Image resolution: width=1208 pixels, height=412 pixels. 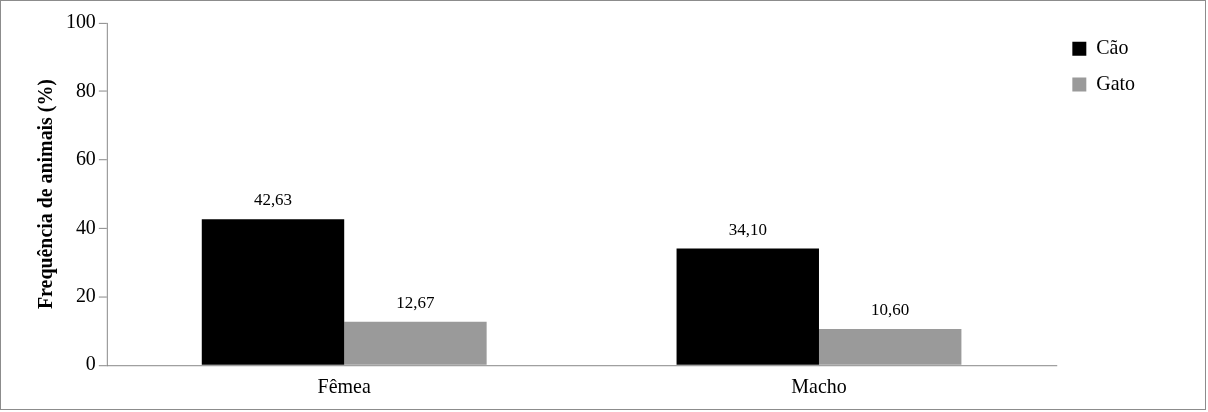 What do you see at coordinates (85, 89) in the screenshot?
I see `y-tick-label: 80` at bounding box center [85, 89].